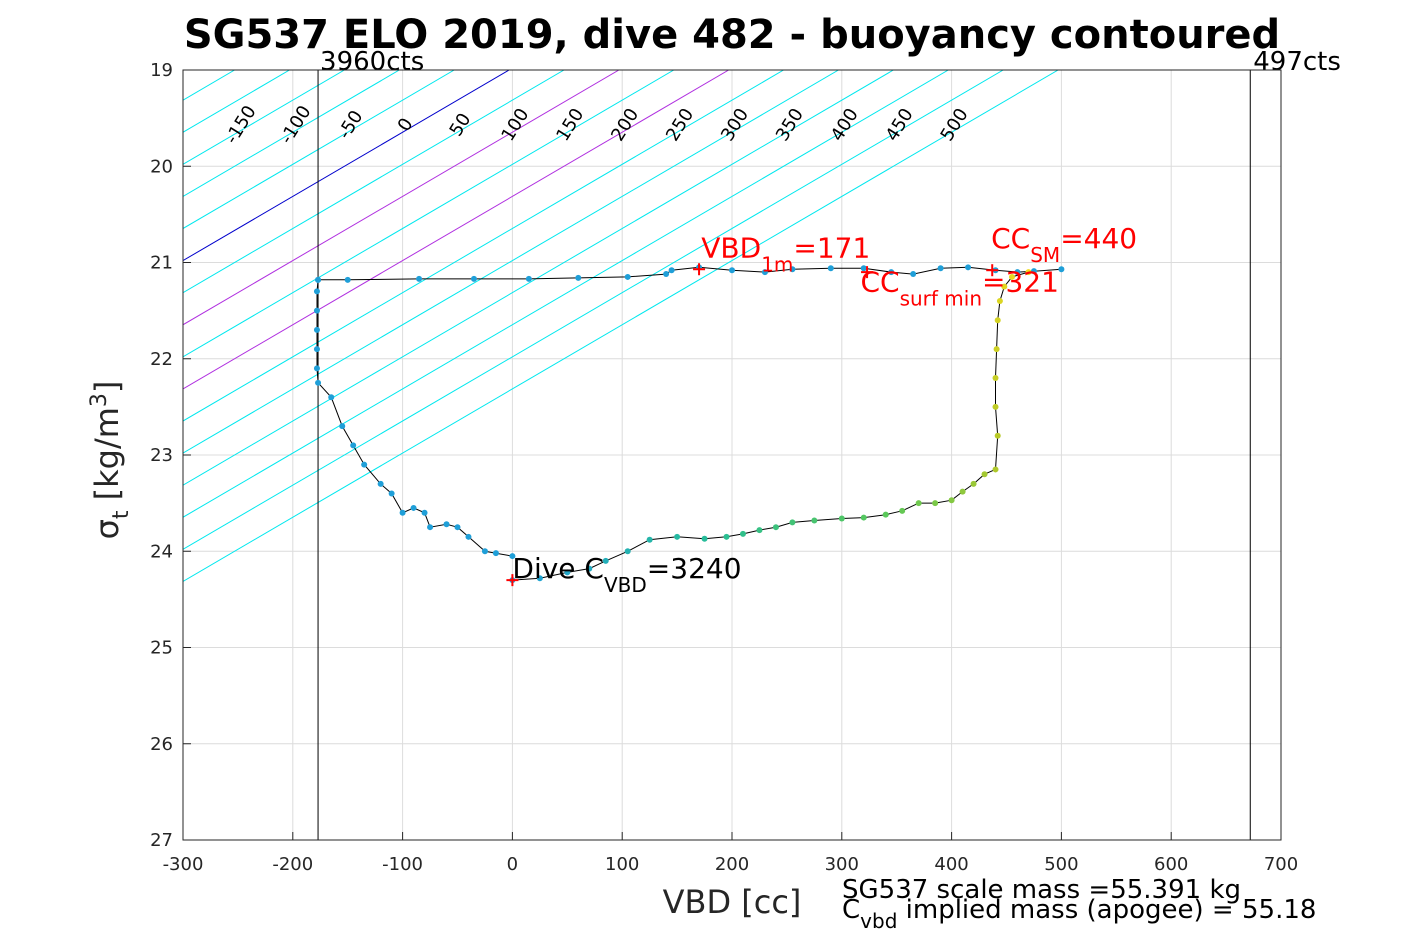 This screenshot has width=1417, height=945. Describe the element at coordinates (292, 864) in the screenshot. I see `x-tick-label: -200` at that location.